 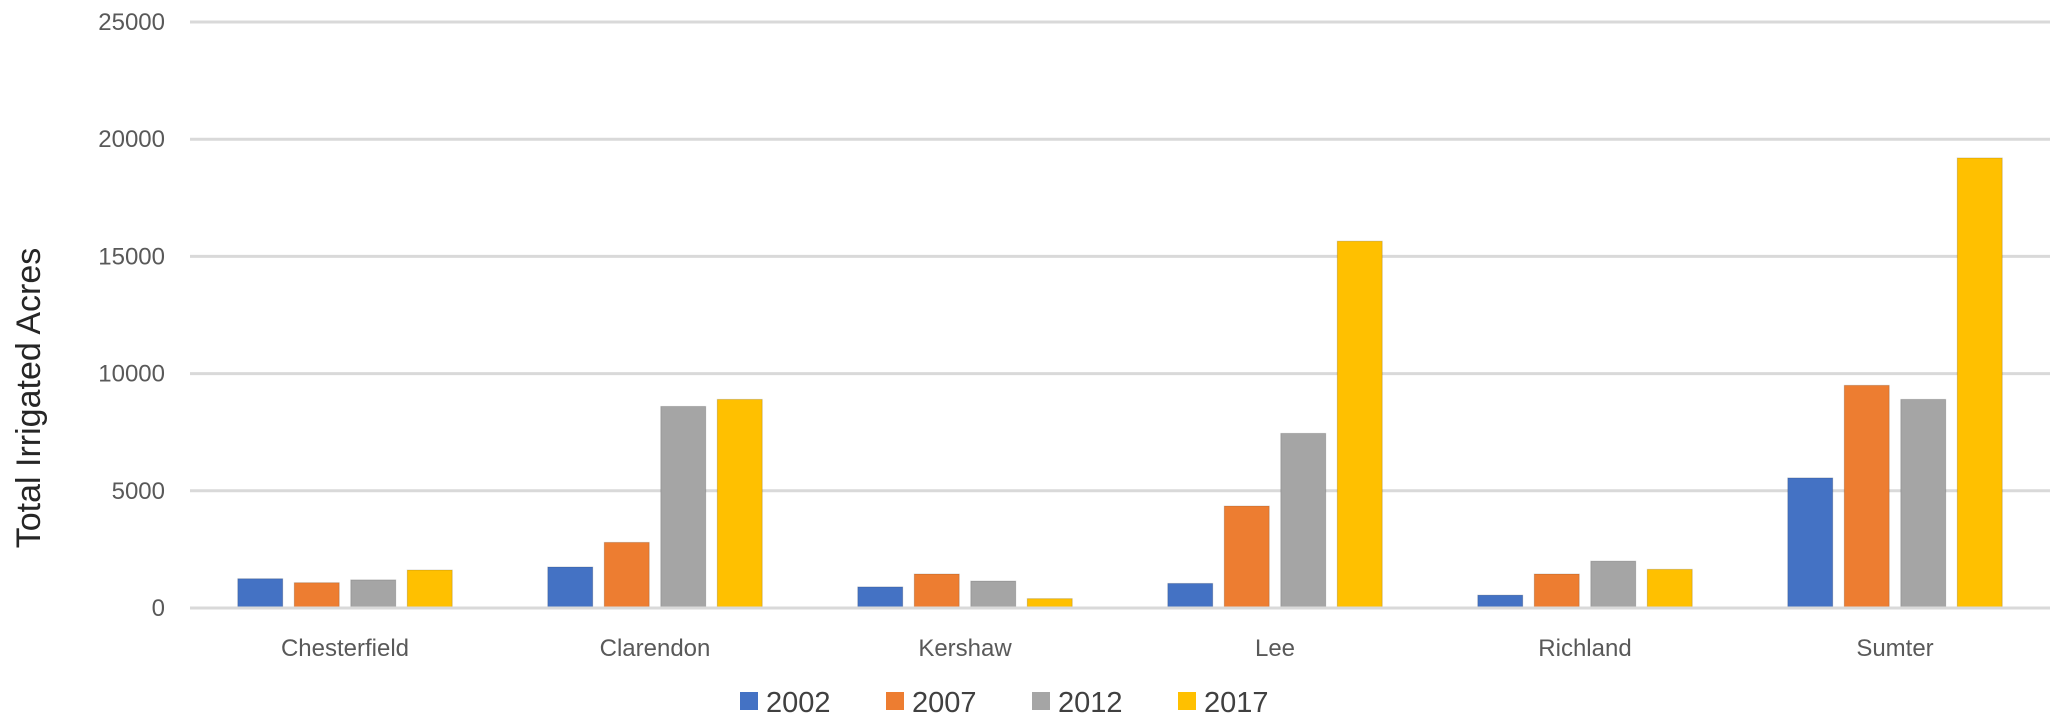 What do you see at coordinates (345, 648) in the screenshot?
I see `x-category-label: Chesterfield` at bounding box center [345, 648].